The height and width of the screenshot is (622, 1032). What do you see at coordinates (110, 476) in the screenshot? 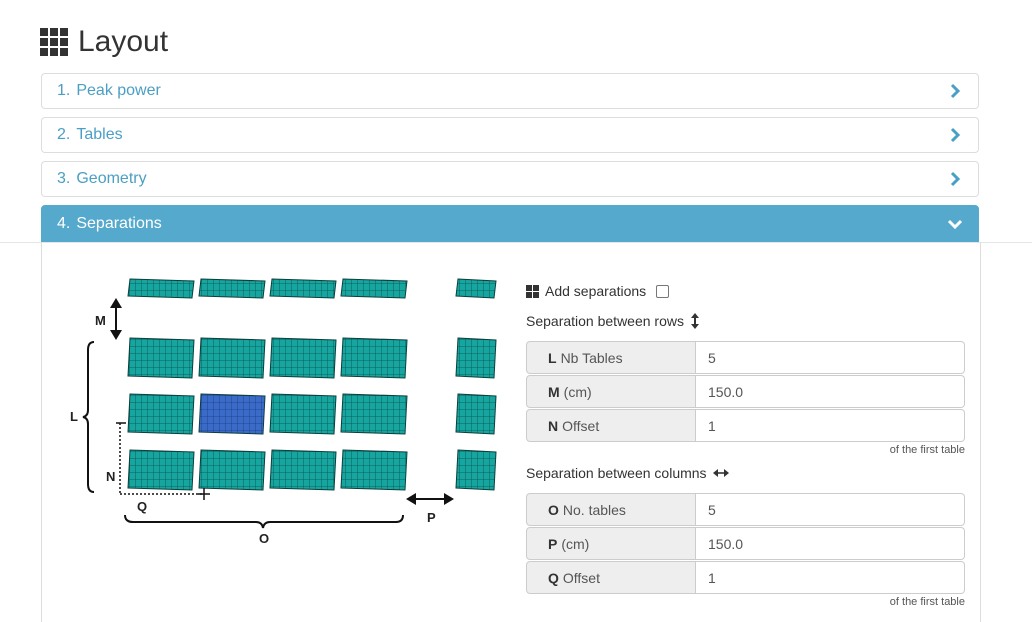
I see `label-n: N` at bounding box center [110, 476].